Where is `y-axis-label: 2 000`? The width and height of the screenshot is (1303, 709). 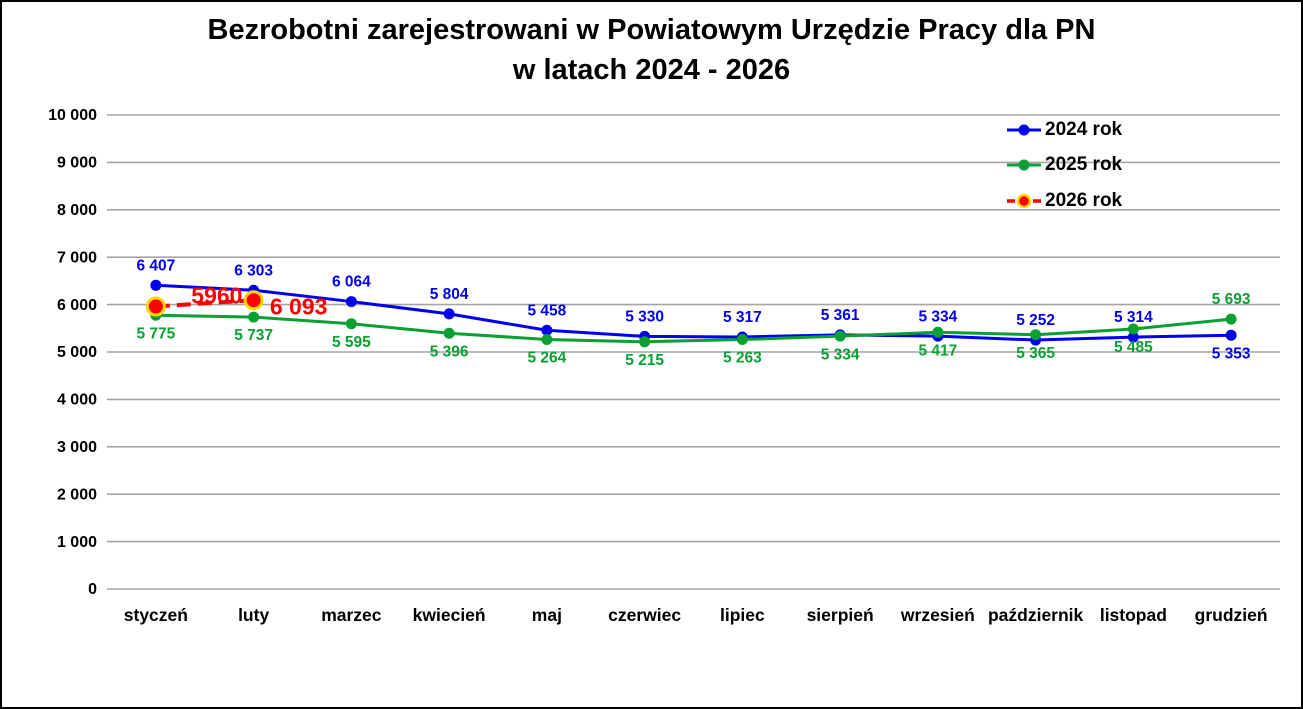
y-axis-label: 2 000 is located at coordinates (77, 494).